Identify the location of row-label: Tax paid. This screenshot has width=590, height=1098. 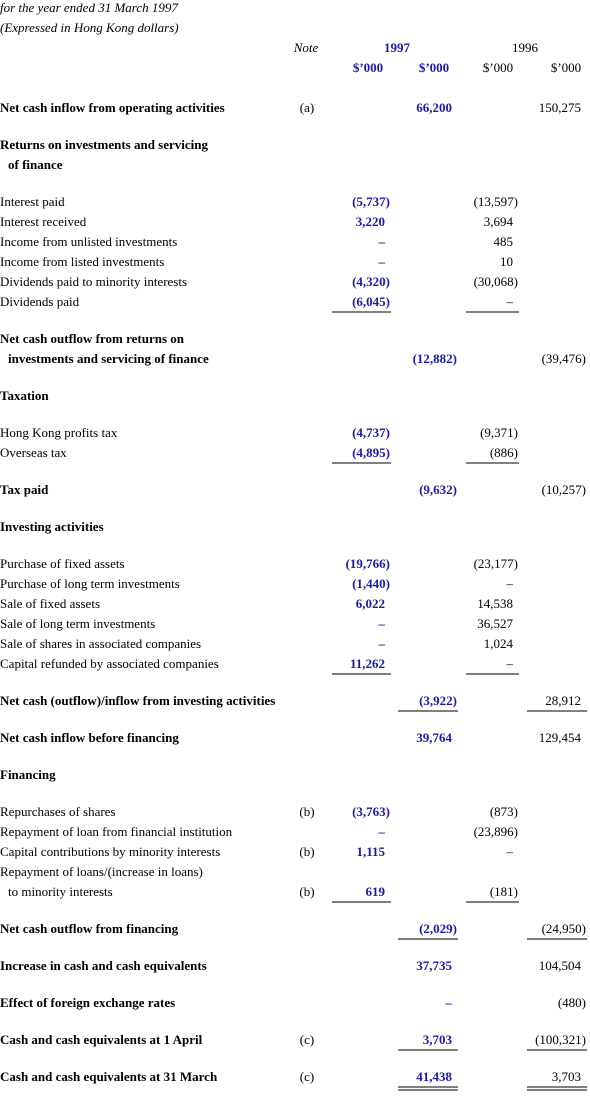
(24, 489).